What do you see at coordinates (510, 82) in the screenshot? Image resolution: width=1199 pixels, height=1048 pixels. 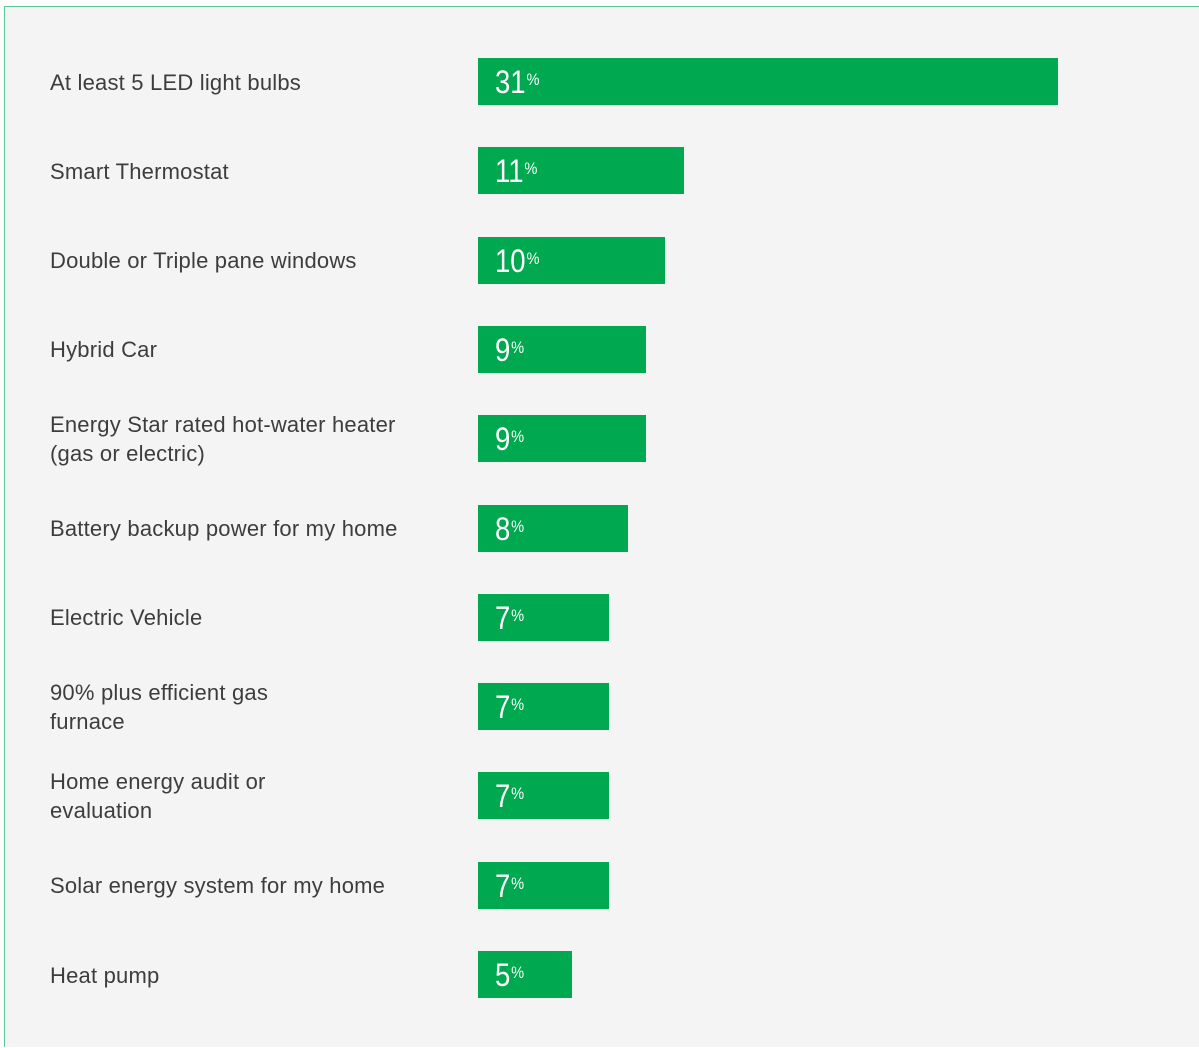 I see `bar-value-number: 31` at bounding box center [510, 82].